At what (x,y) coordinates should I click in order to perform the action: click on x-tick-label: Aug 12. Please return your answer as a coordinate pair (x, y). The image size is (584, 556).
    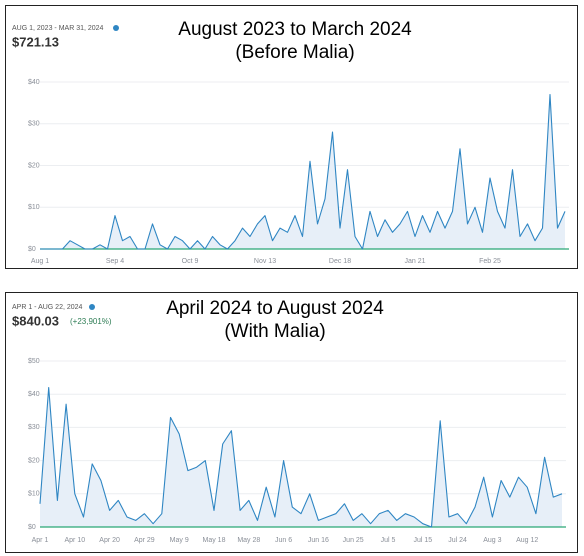
    Looking at the image, I should click on (527, 540).